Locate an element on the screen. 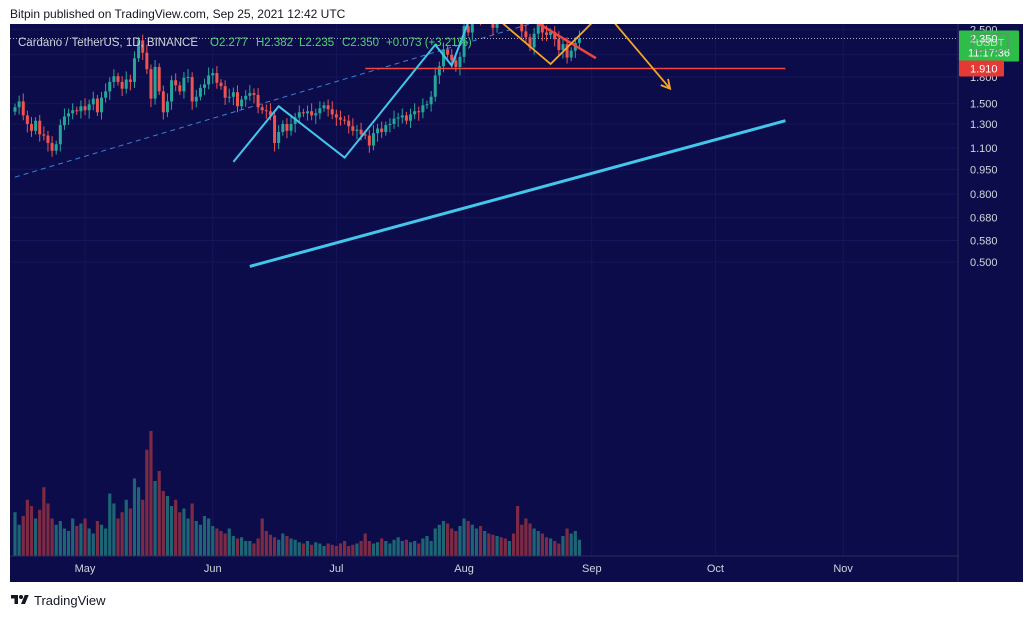 The image size is (1033, 617). projection-arrowhead is located at coordinates (666, 84).